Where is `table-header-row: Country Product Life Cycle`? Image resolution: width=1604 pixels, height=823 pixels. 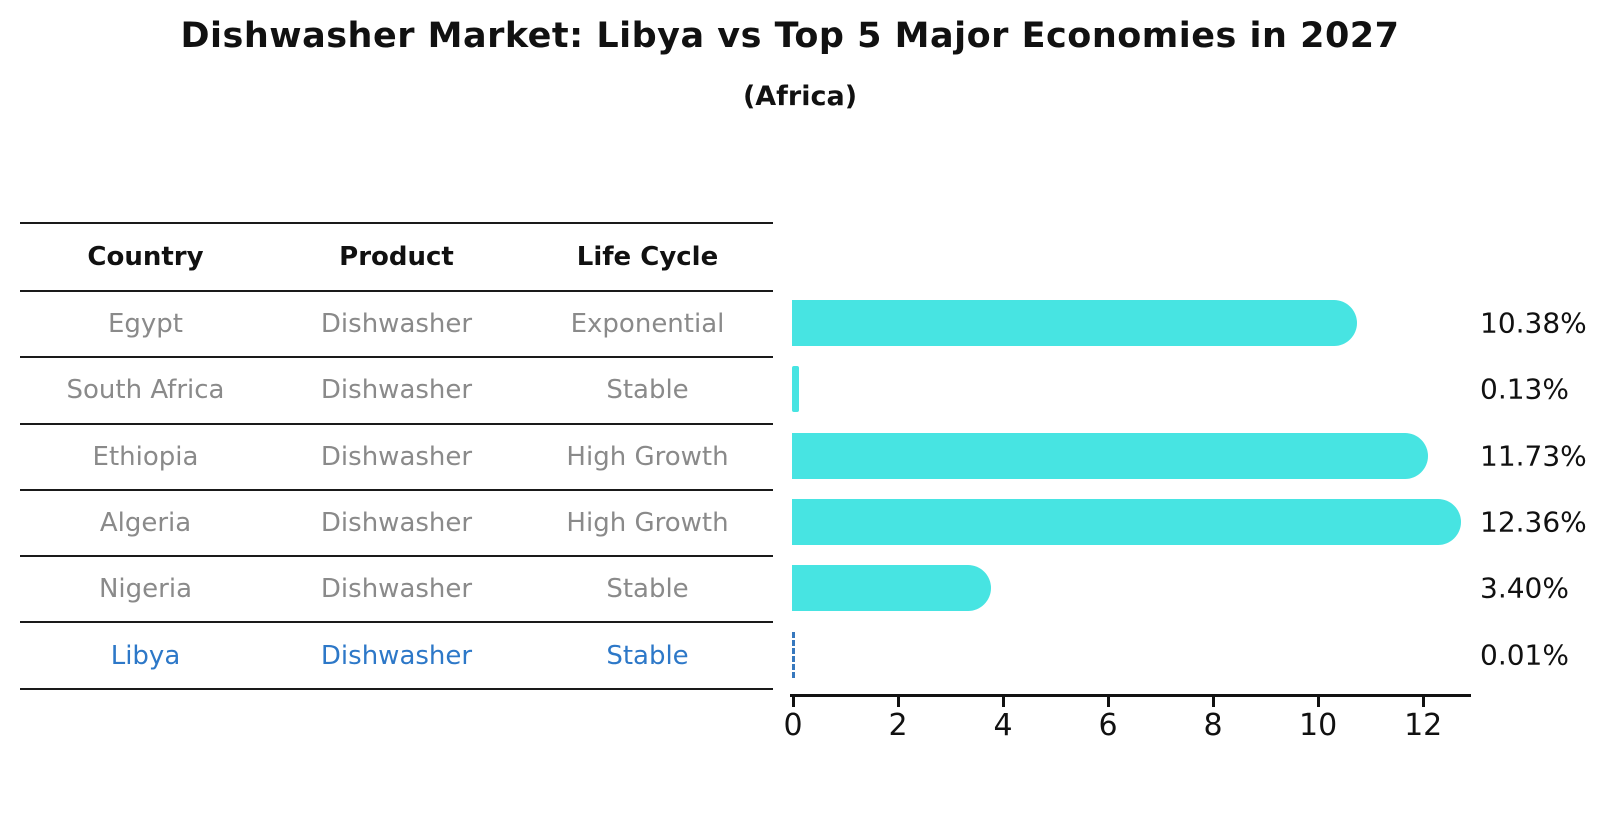
table-header-row: Country Product Life Cycle is located at coordinates (396, 258).